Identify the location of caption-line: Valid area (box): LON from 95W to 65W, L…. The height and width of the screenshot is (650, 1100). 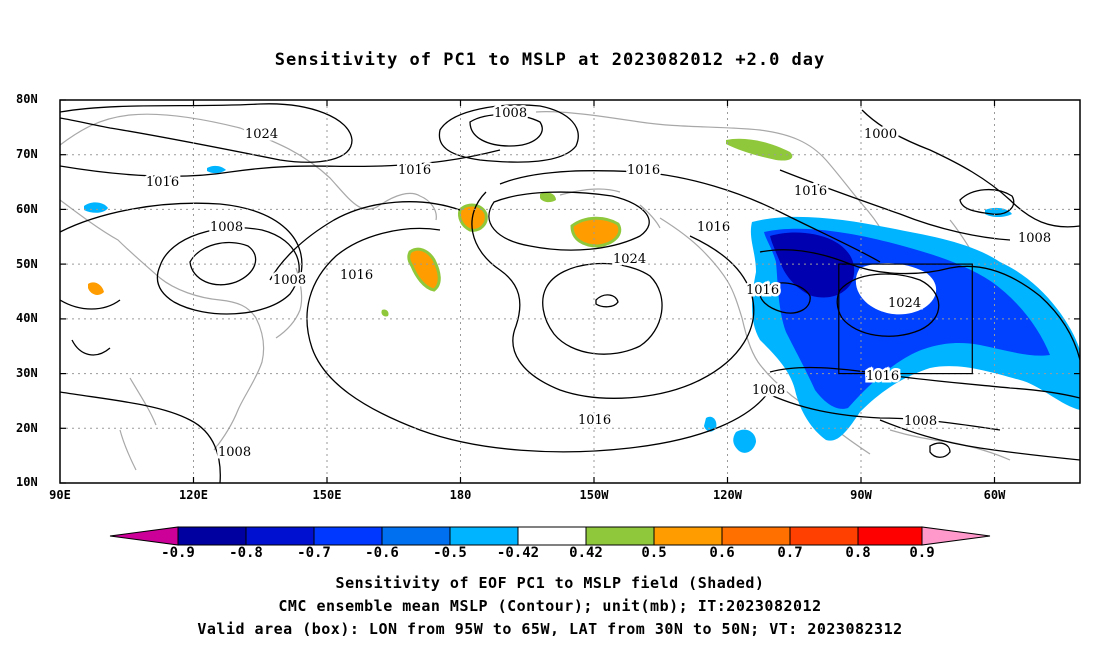
(550, 629).